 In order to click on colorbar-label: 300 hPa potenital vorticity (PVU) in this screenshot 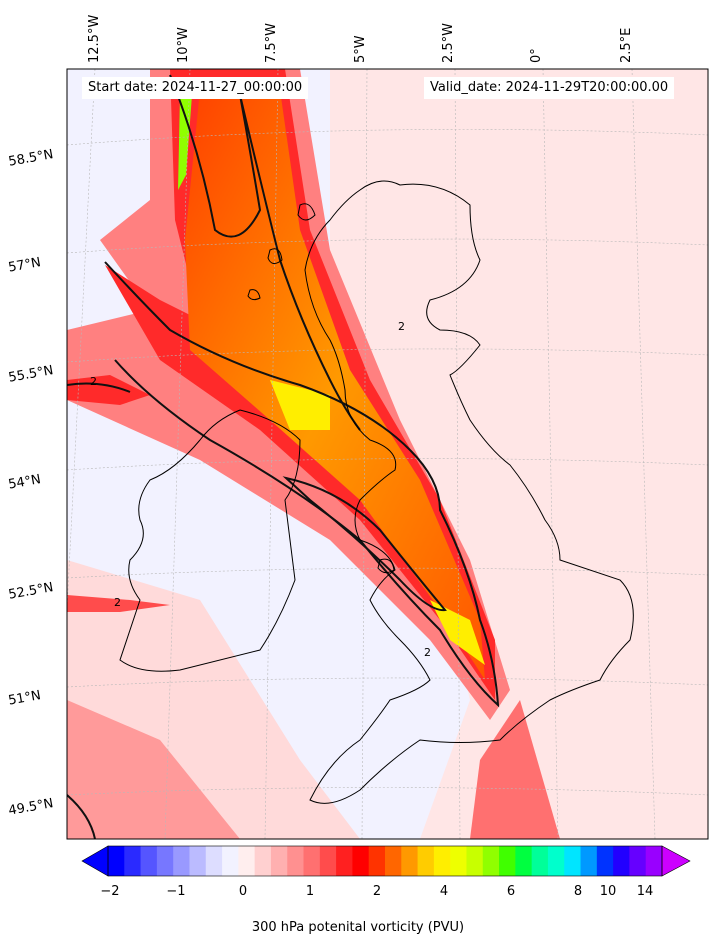, I will do `click(358, 927)`.